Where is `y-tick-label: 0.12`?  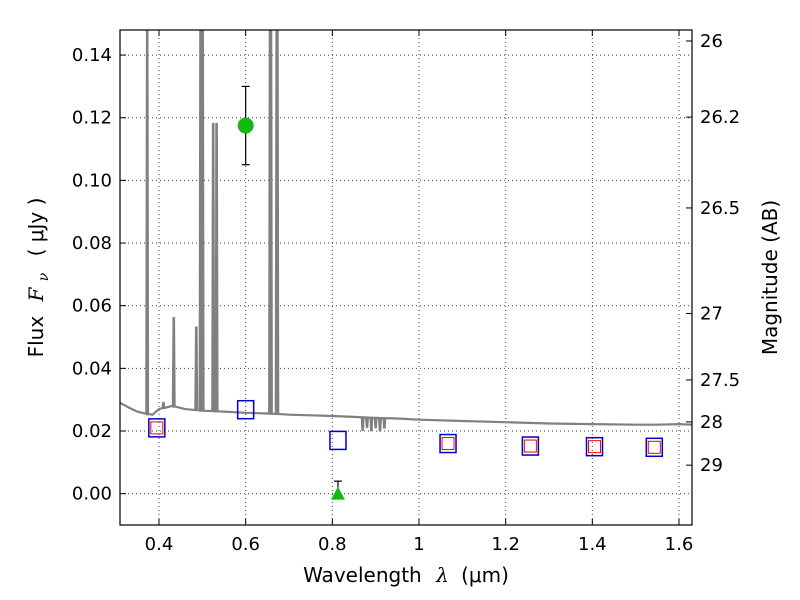
y-tick-label: 0.12 is located at coordinates (92, 118).